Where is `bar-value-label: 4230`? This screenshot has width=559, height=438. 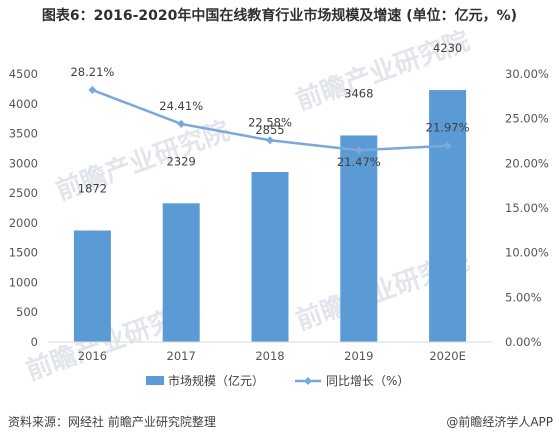
bar-value-label: 4230 is located at coordinates (447, 48).